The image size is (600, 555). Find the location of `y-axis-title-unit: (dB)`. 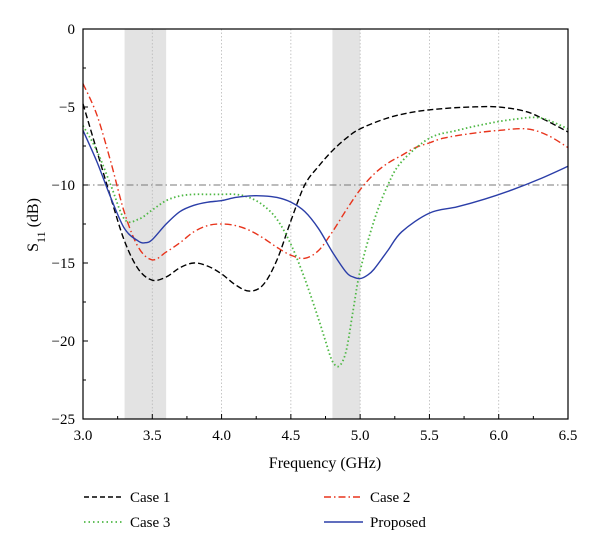

y-axis-title-unit: (dB) is located at coordinates (33, 214).